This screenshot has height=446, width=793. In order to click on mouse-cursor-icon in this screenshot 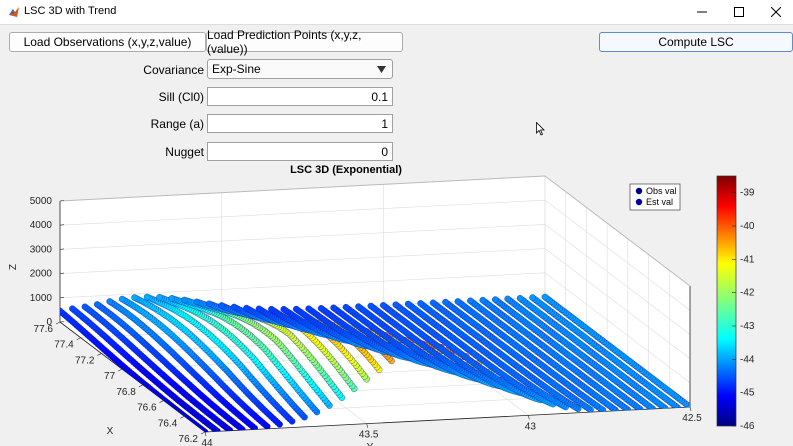, I will do `click(540, 129)`.